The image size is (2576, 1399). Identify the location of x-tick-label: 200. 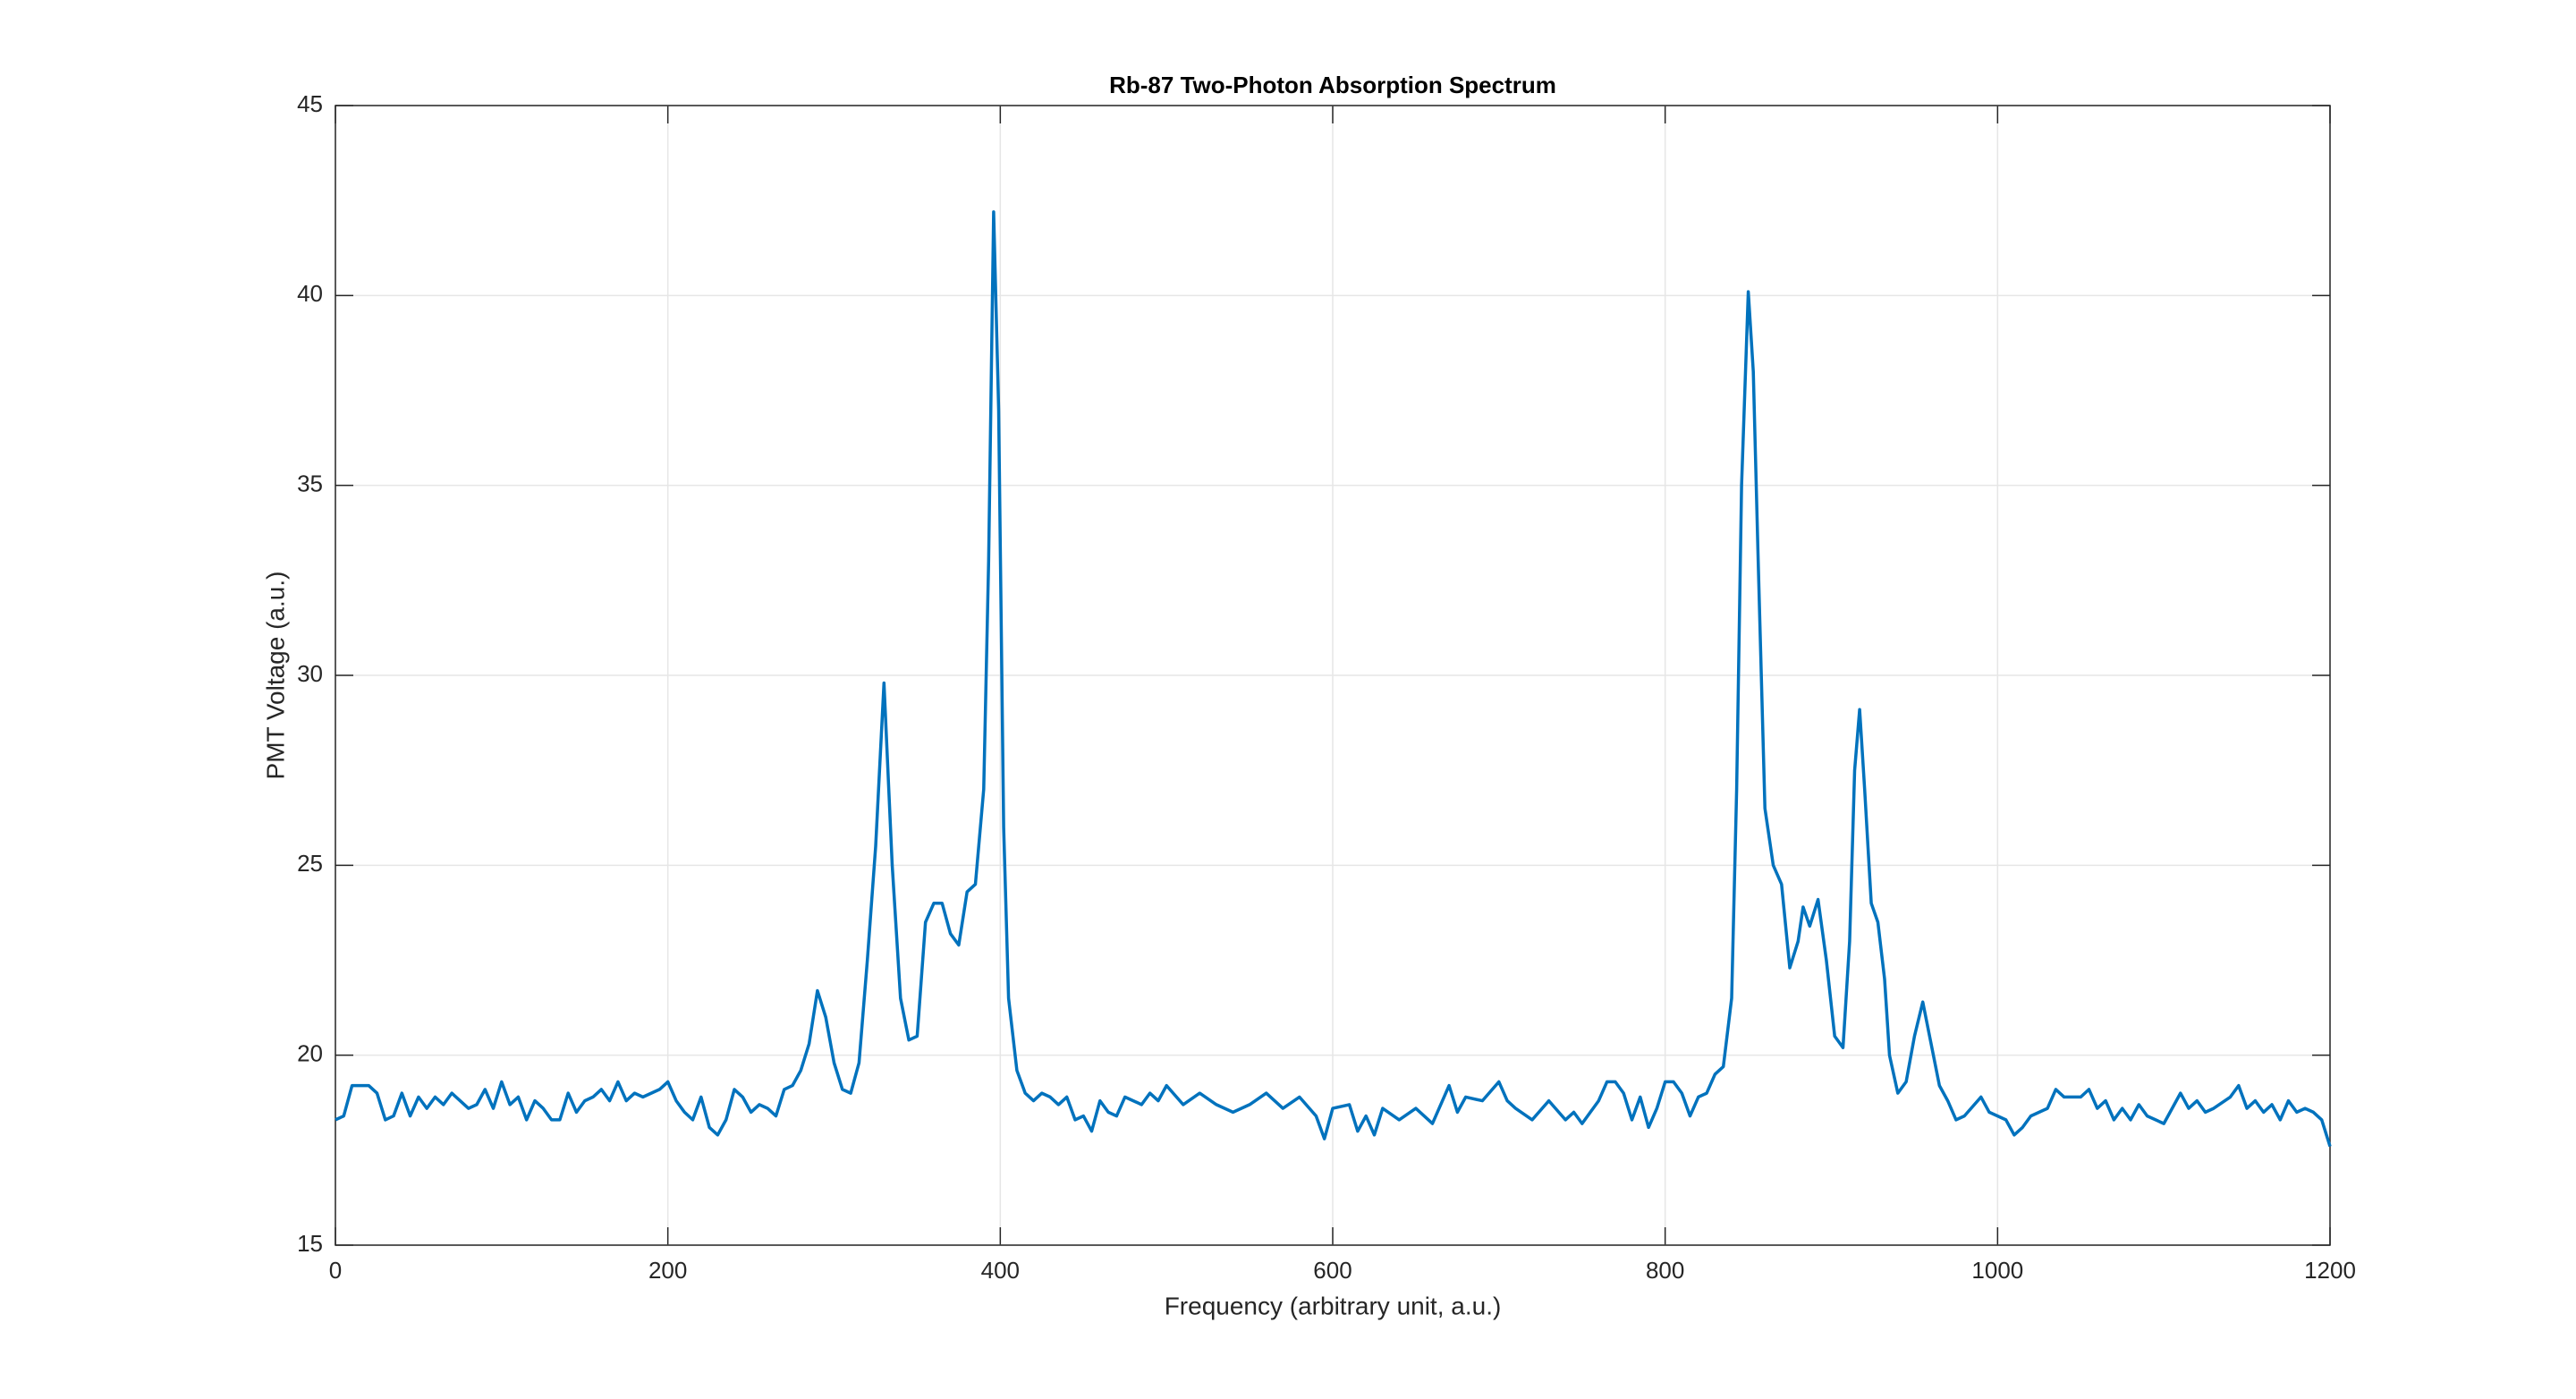
(667, 1270).